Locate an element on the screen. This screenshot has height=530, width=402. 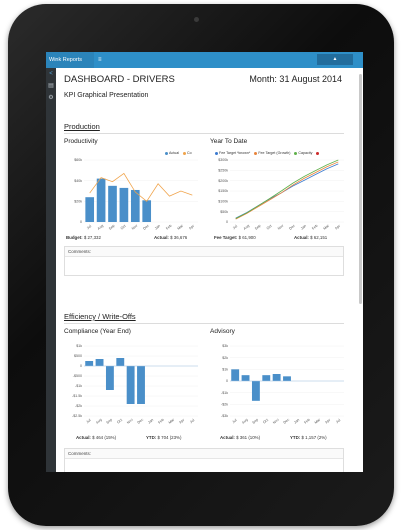
budget-label: Budget: is located at coordinates (74, 237).